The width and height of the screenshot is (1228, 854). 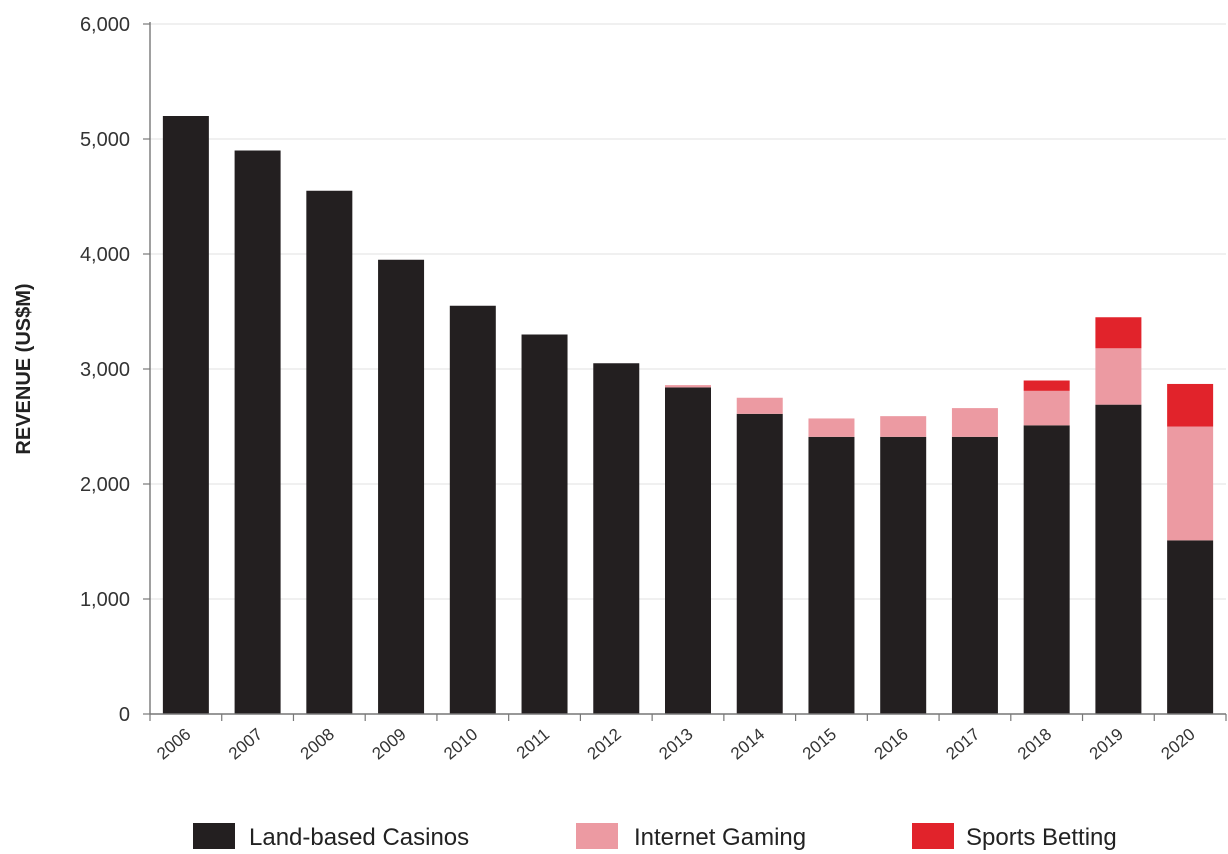 What do you see at coordinates (974, 422) in the screenshot?
I see `bar-internet-gaming-2017` at bounding box center [974, 422].